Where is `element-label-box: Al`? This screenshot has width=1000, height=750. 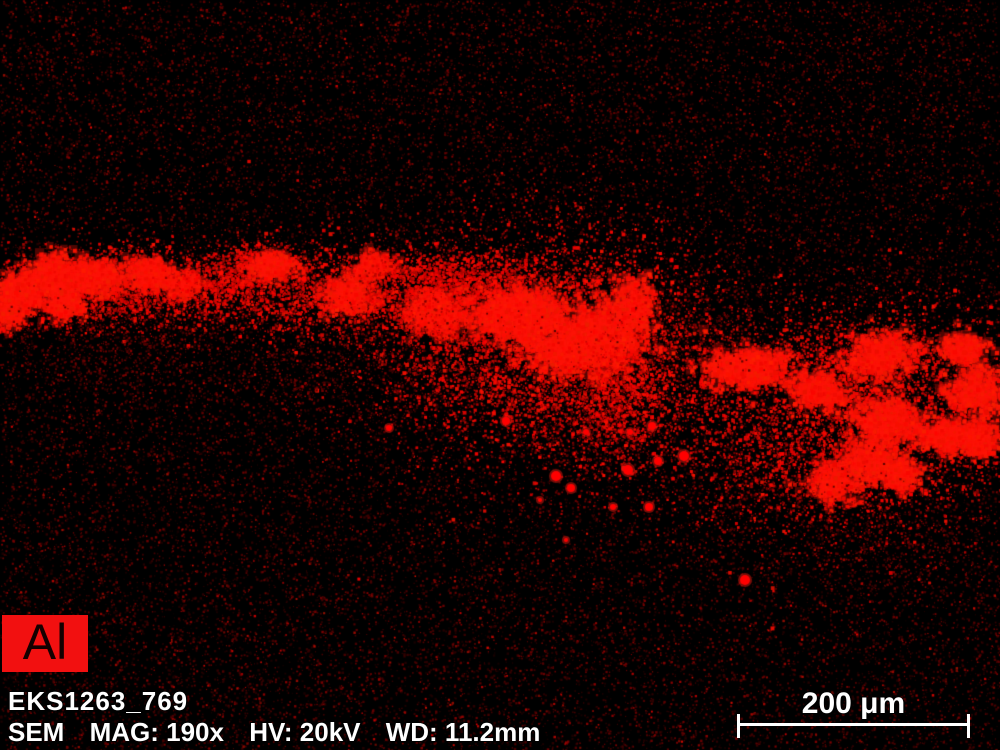 element-label-box: Al is located at coordinates (45, 643).